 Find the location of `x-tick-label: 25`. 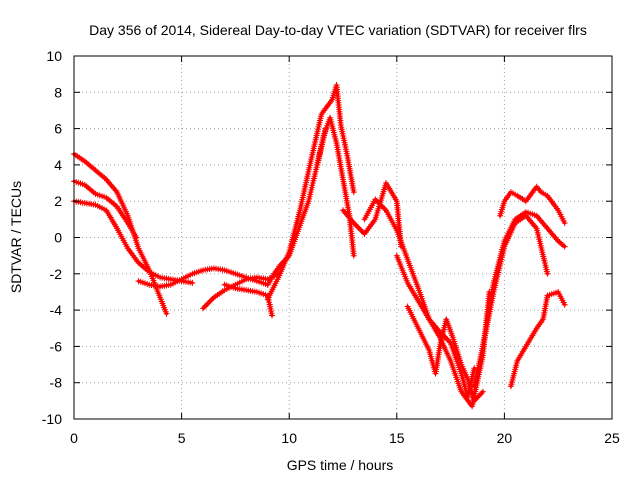

x-tick-label: 25 is located at coordinates (612, 438).